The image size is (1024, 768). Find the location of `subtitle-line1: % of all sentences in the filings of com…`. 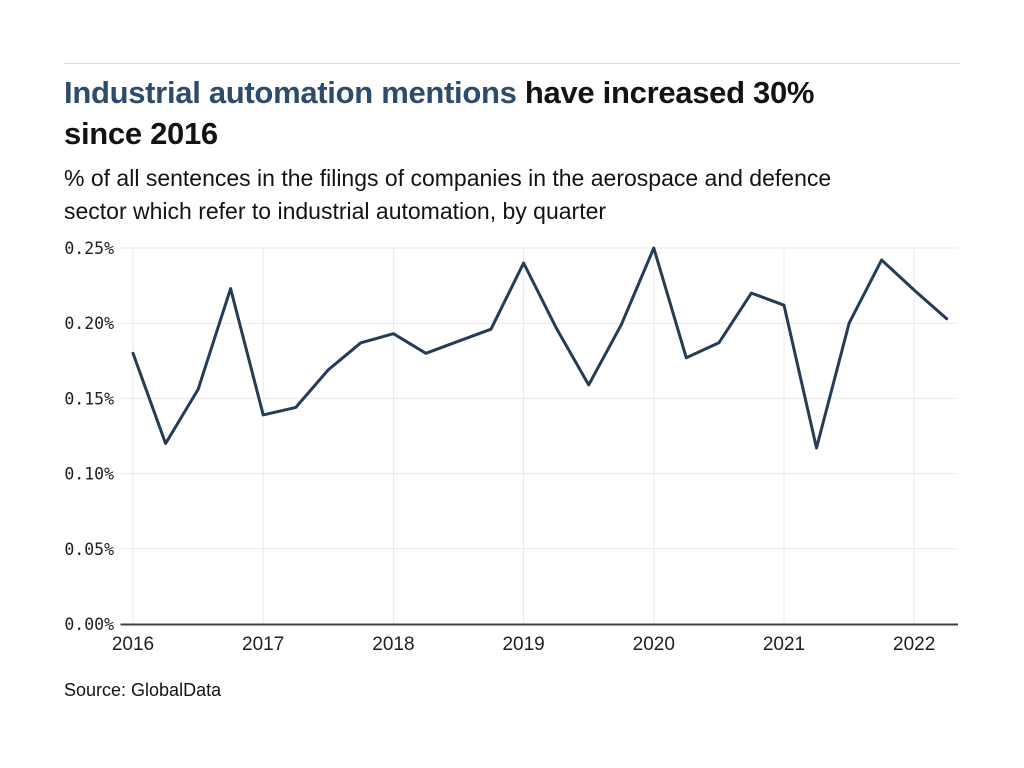

subtitle-line1: % of all sentences in the filings of com… is located at coordinates (448, 178).